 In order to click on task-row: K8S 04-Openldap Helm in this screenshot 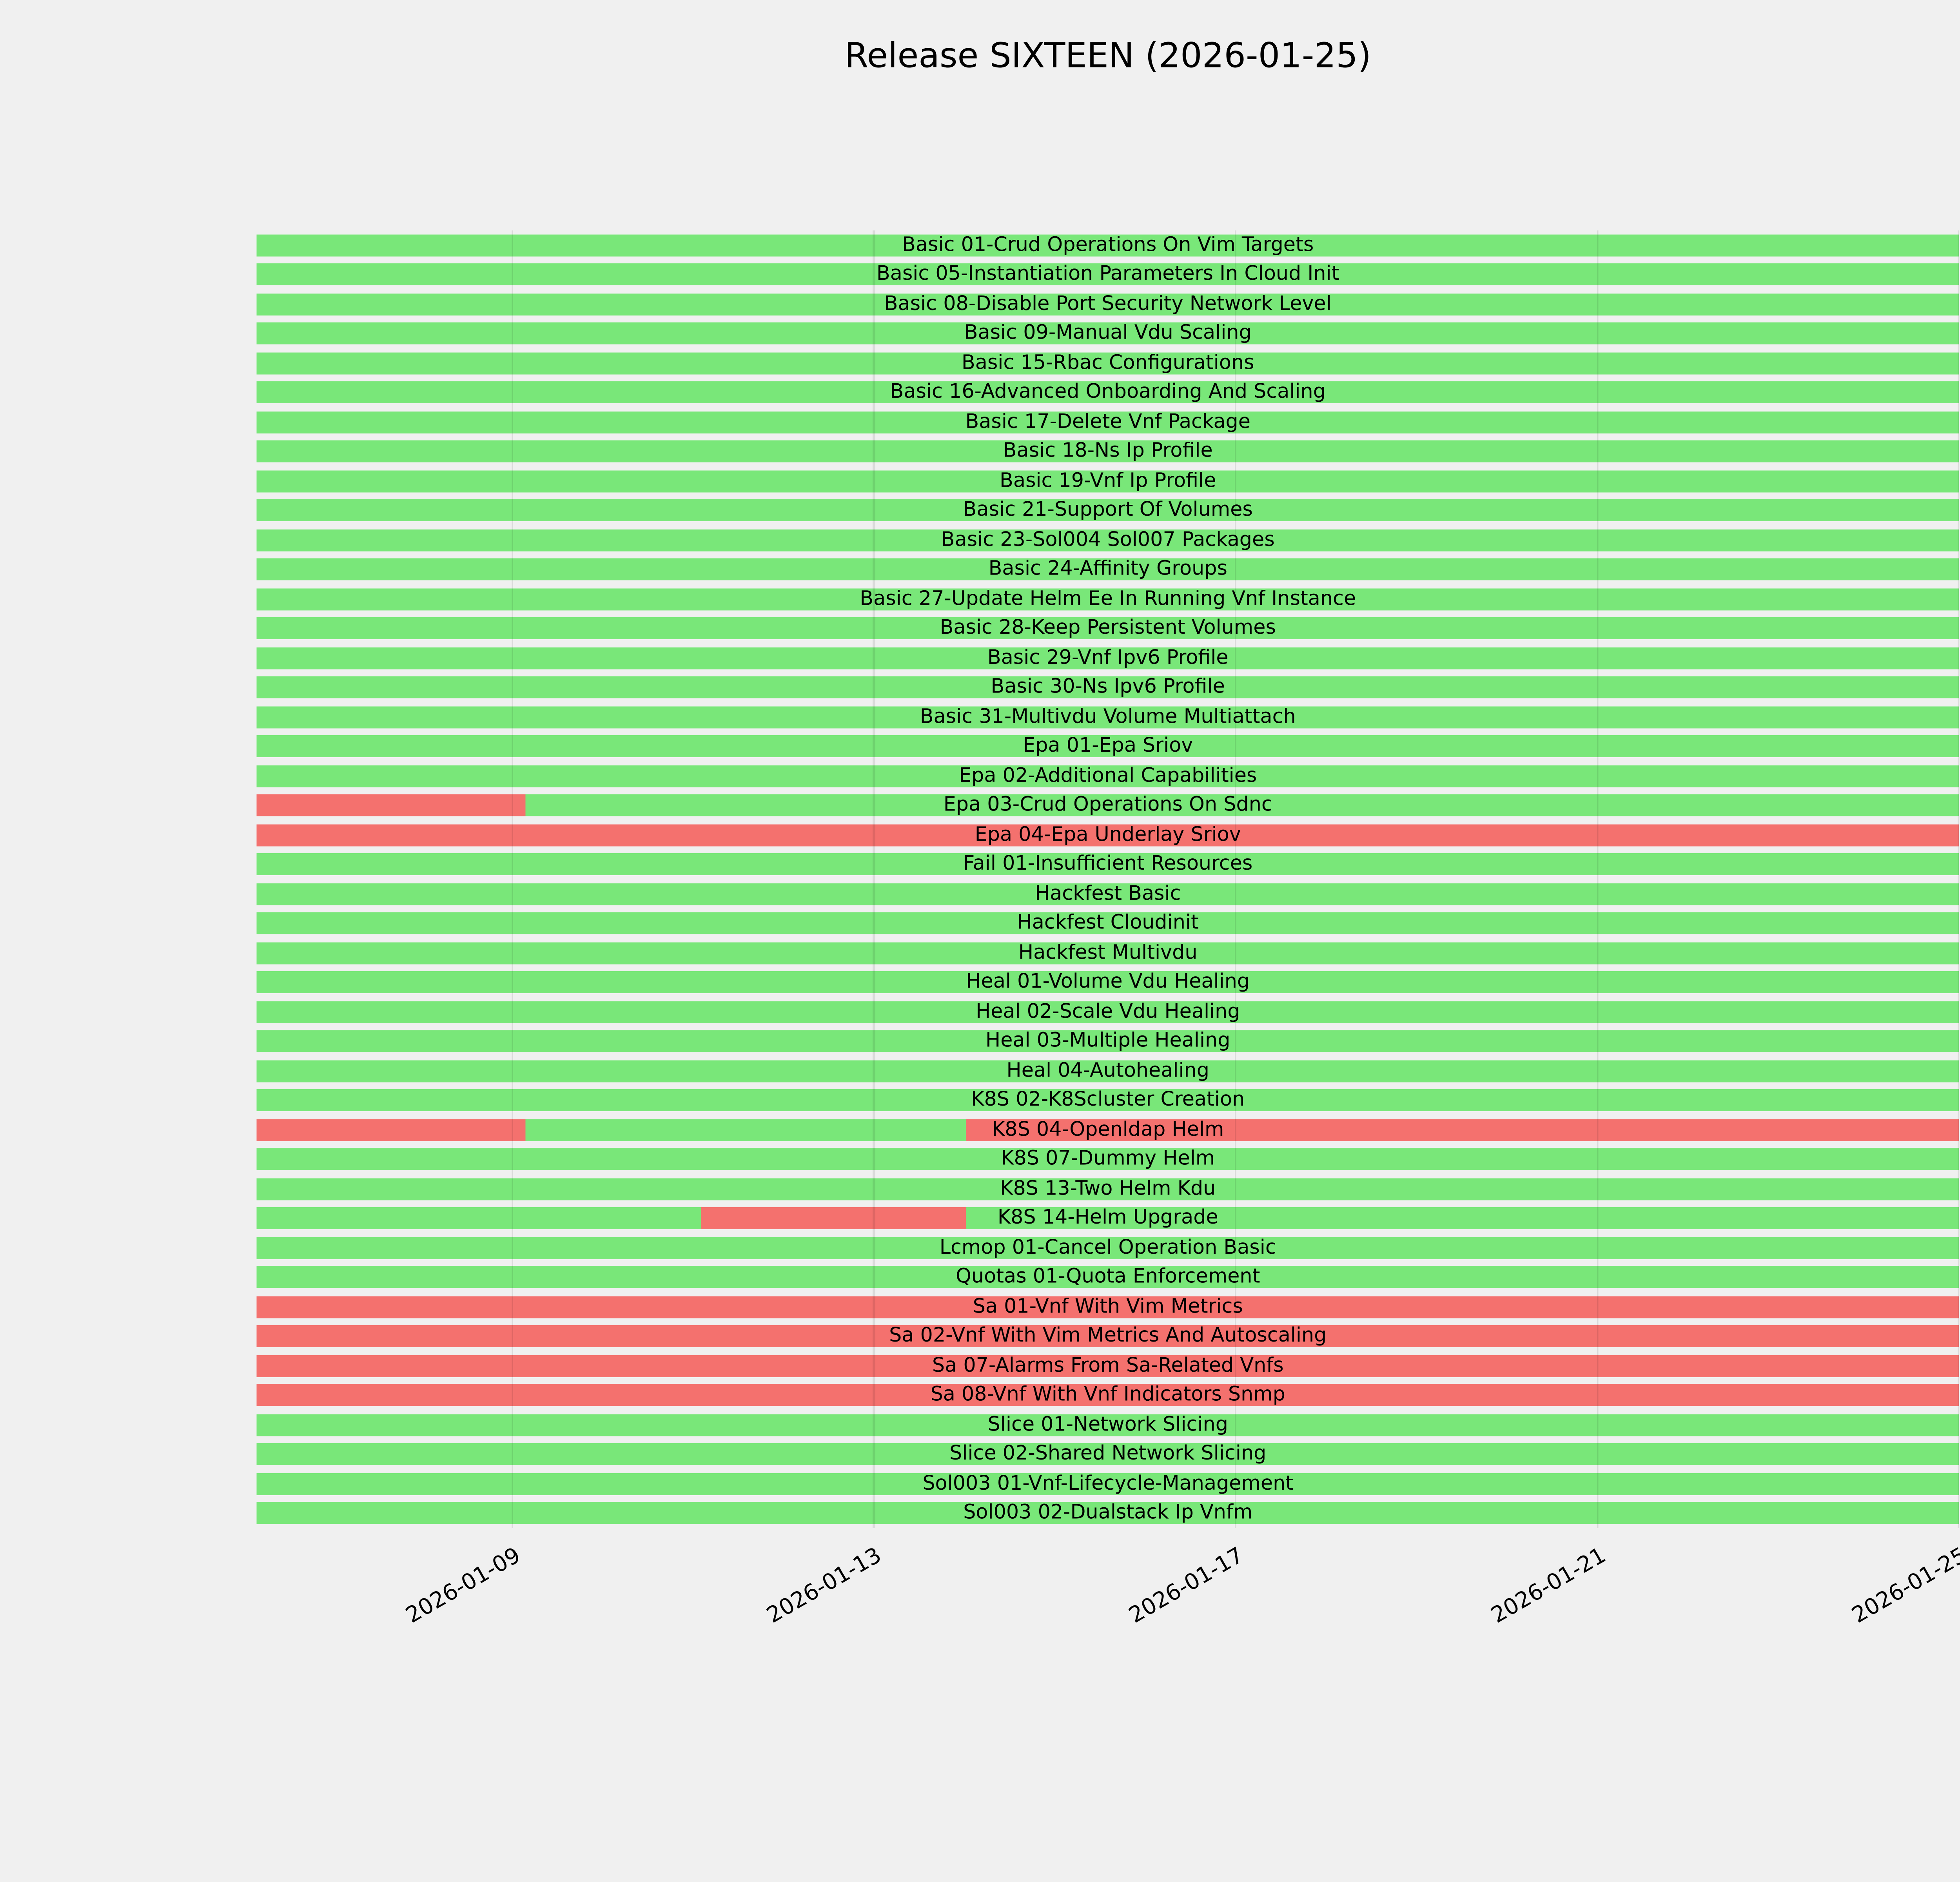, I will do `click(1108, 1130)`.